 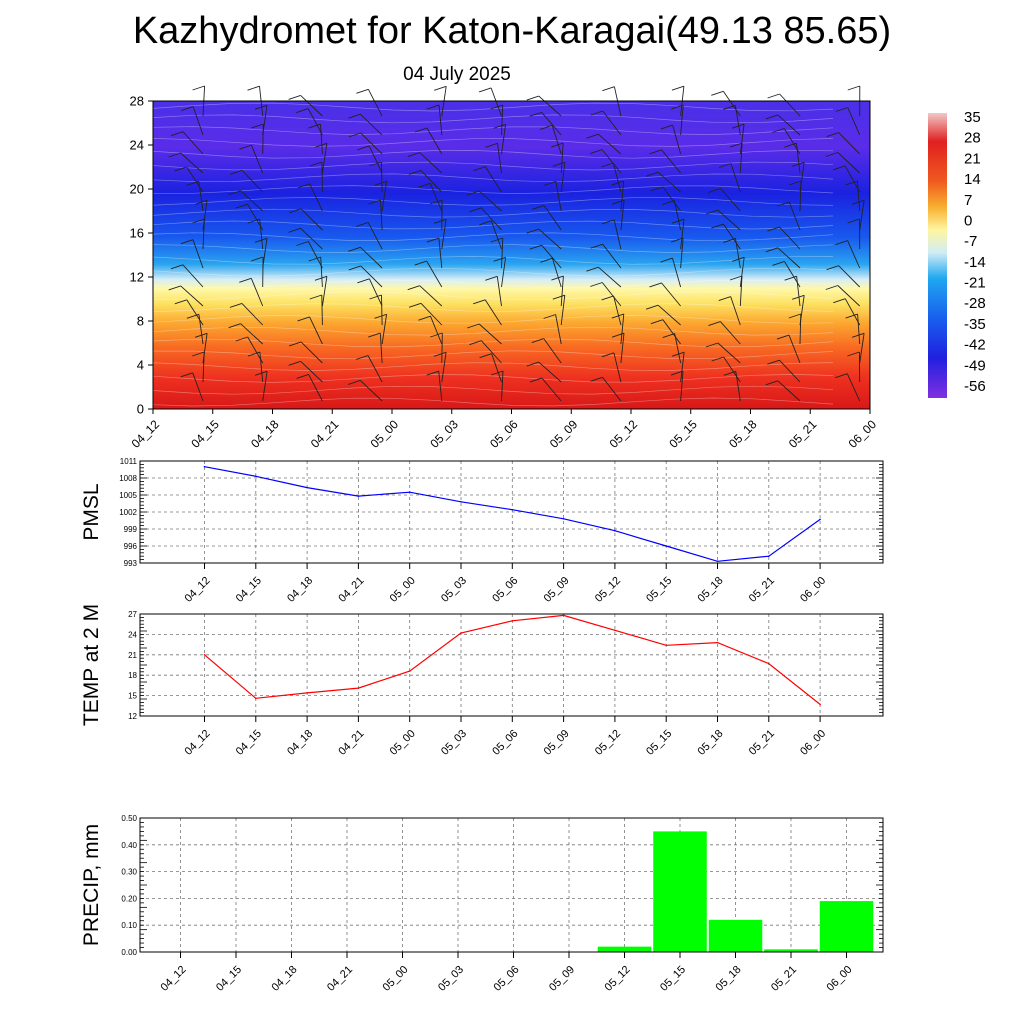 What do you see at coordinates (608, 743) in the screenshot?
I see `x-tick-label: 05_12` at bounding box center [608, 743].